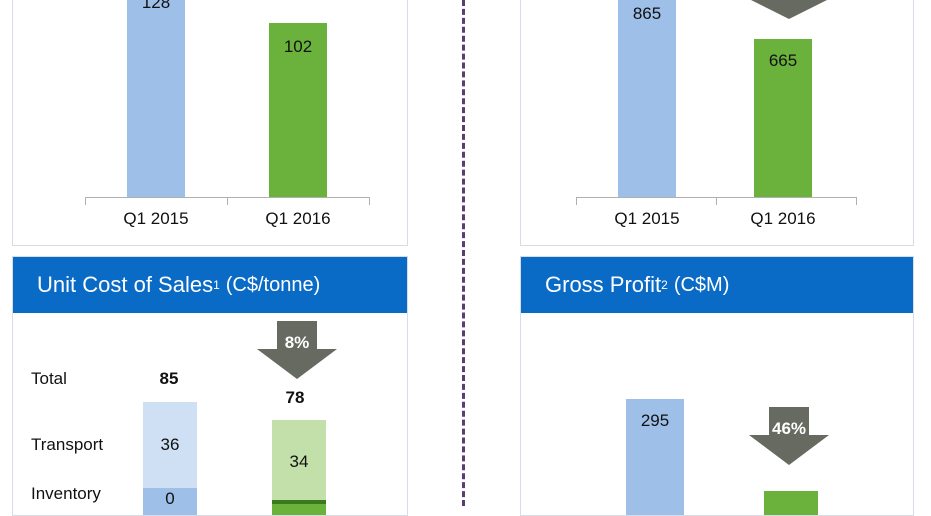  I want to click on bar-value-q1-2015: 865, so click(647, 13).